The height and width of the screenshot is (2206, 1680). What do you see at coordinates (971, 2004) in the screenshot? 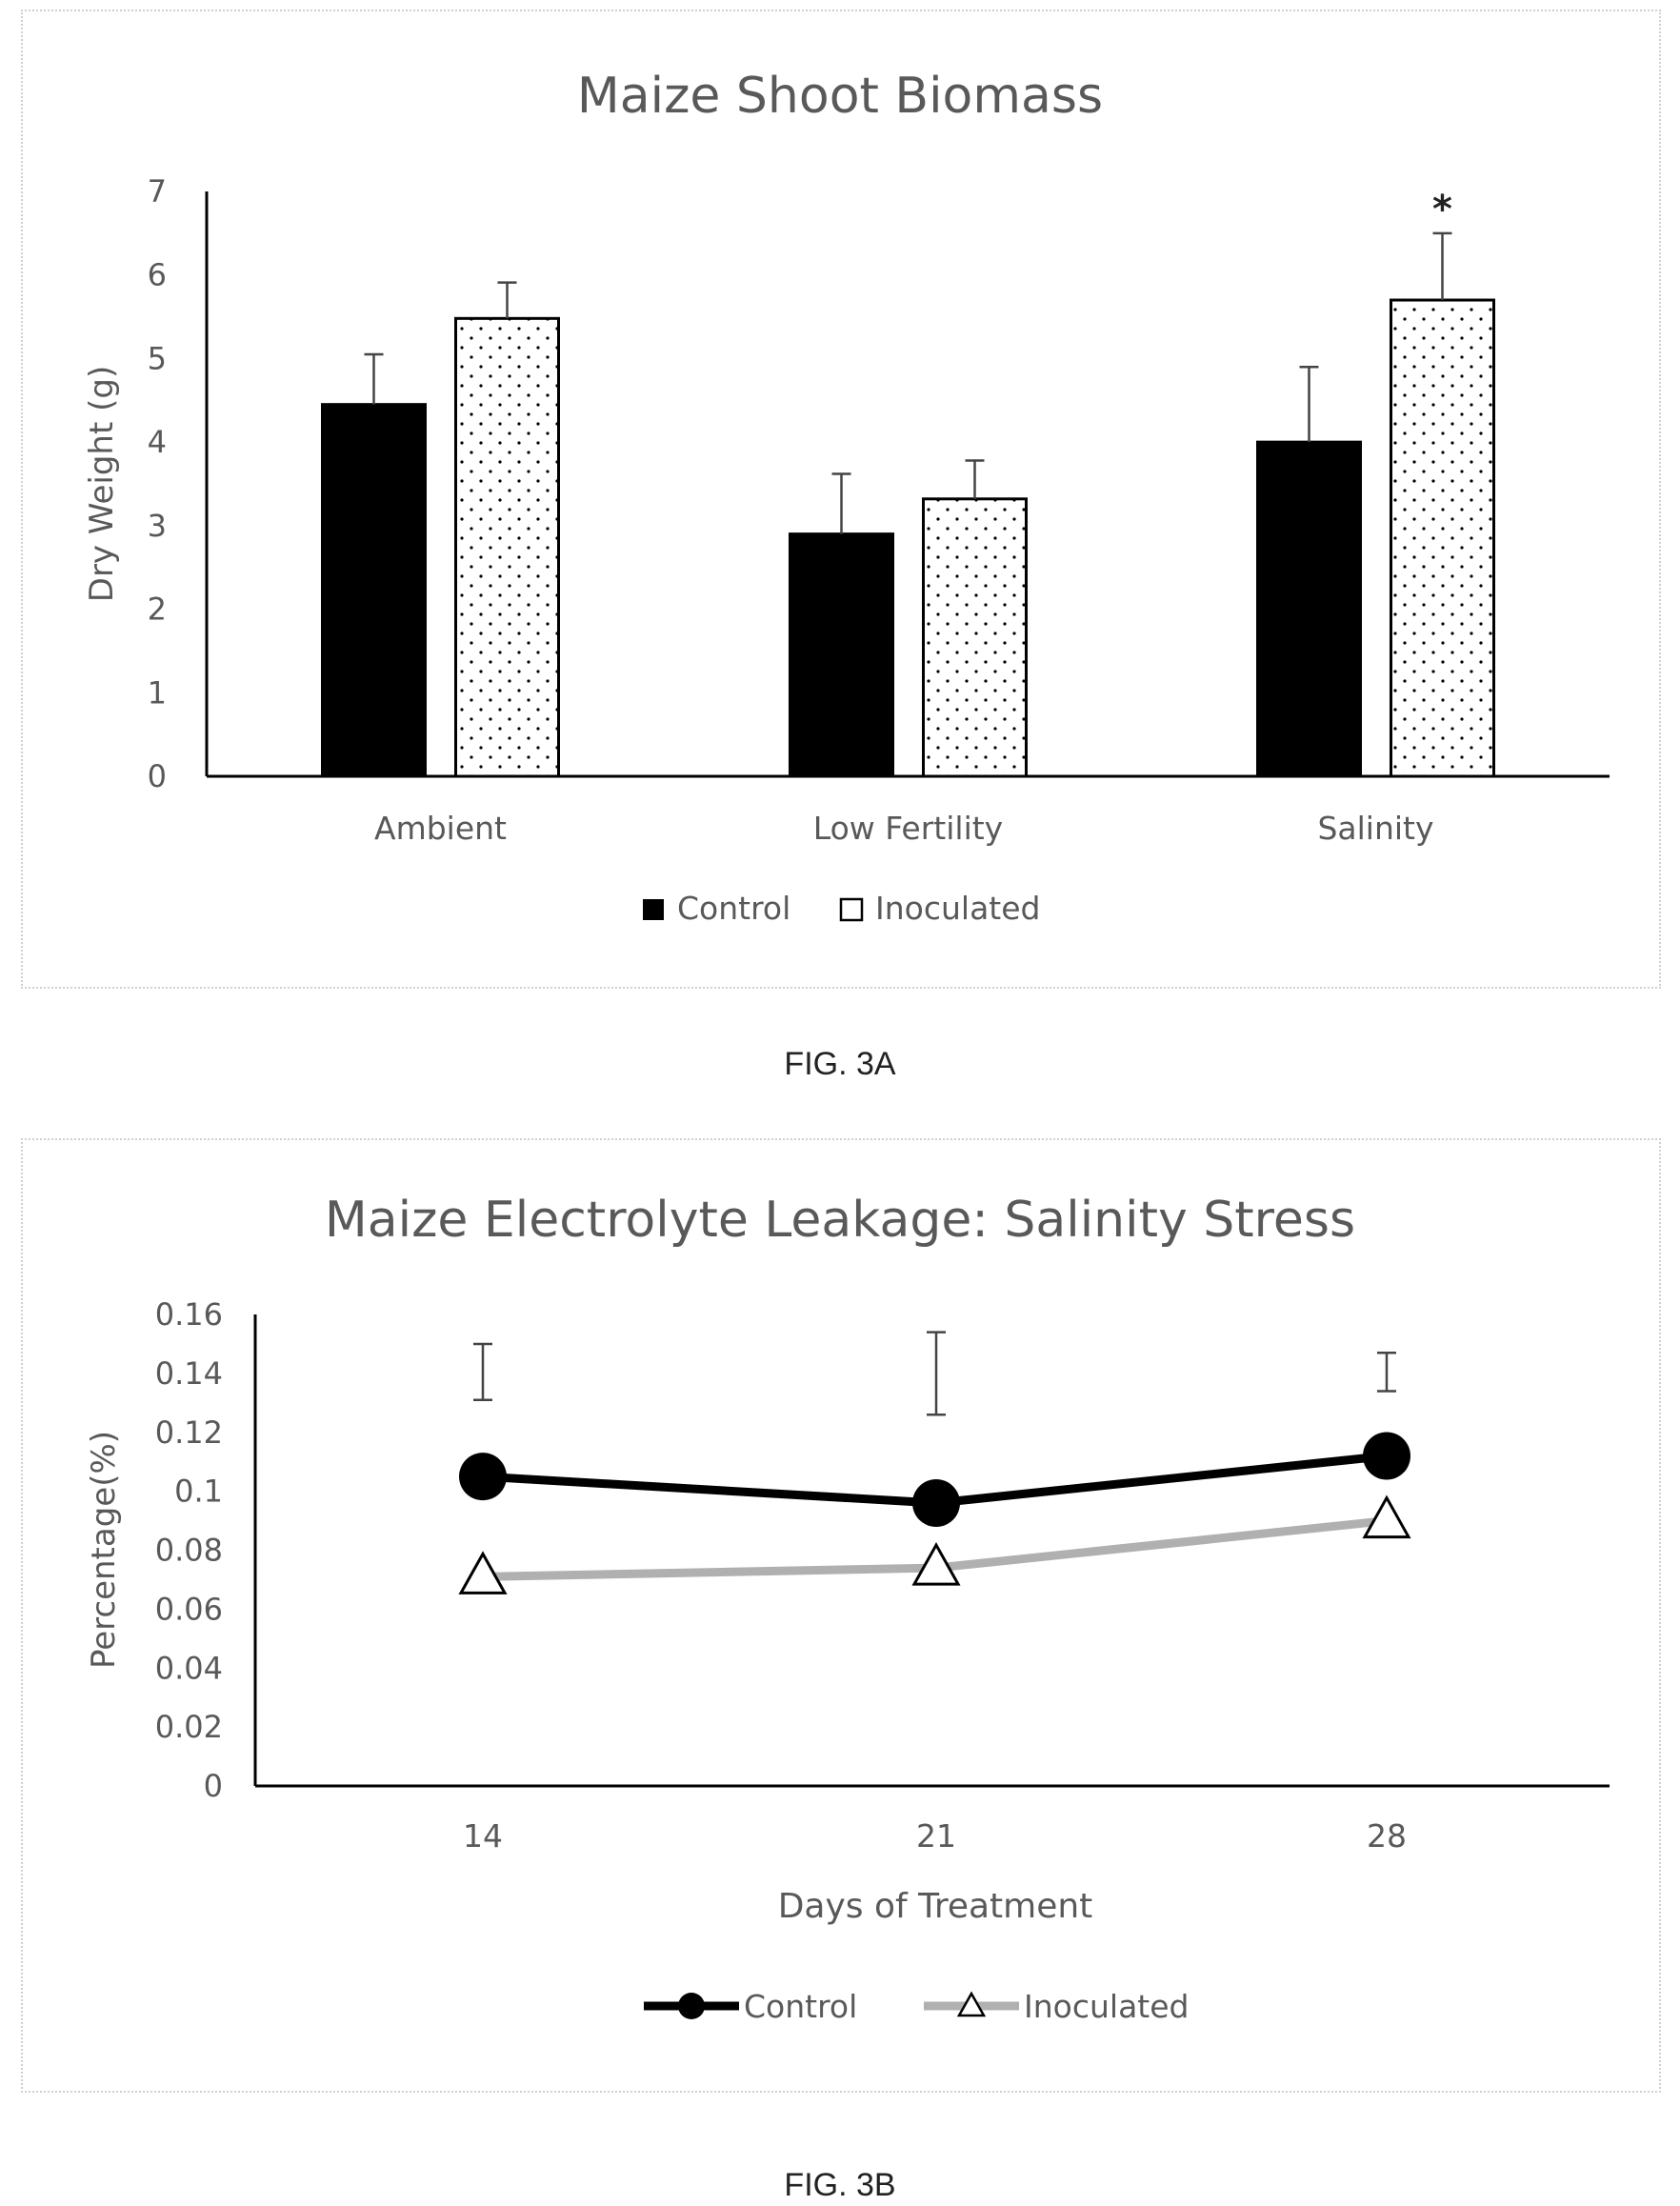
I see `legend-marker-inoculated` at bounding box center [971, 2004].